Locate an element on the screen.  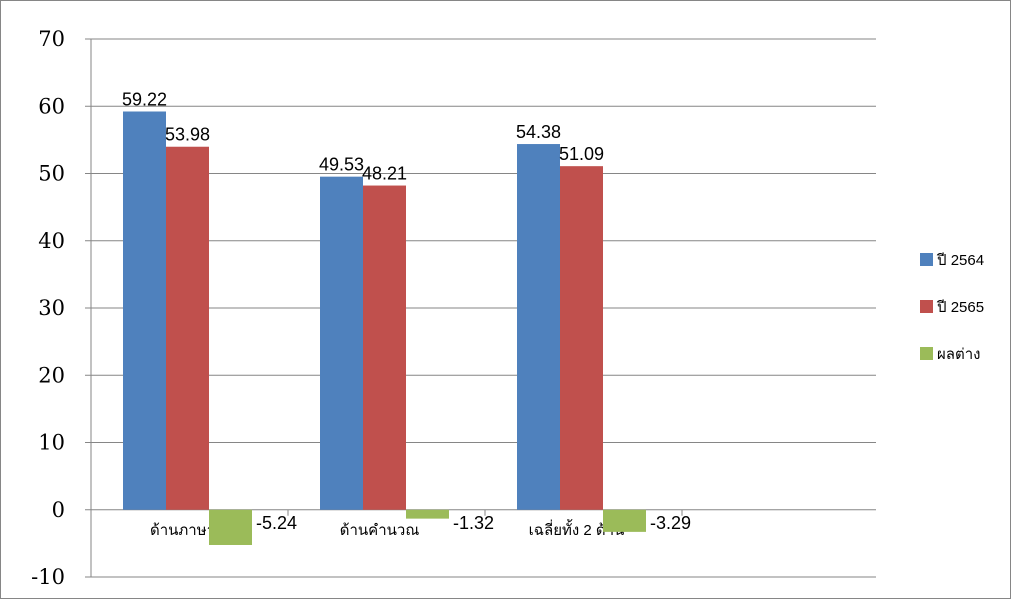
legend: ปี 2564 ปี 2565 ผลต่าง is located at coordinates (952, 307).